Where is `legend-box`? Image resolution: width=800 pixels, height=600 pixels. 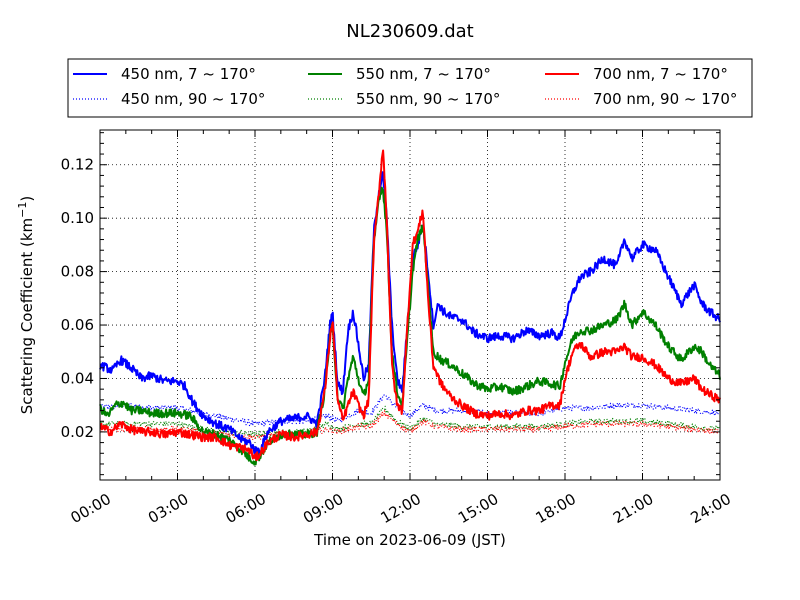
legend-box is located at coordinates (410, 88).